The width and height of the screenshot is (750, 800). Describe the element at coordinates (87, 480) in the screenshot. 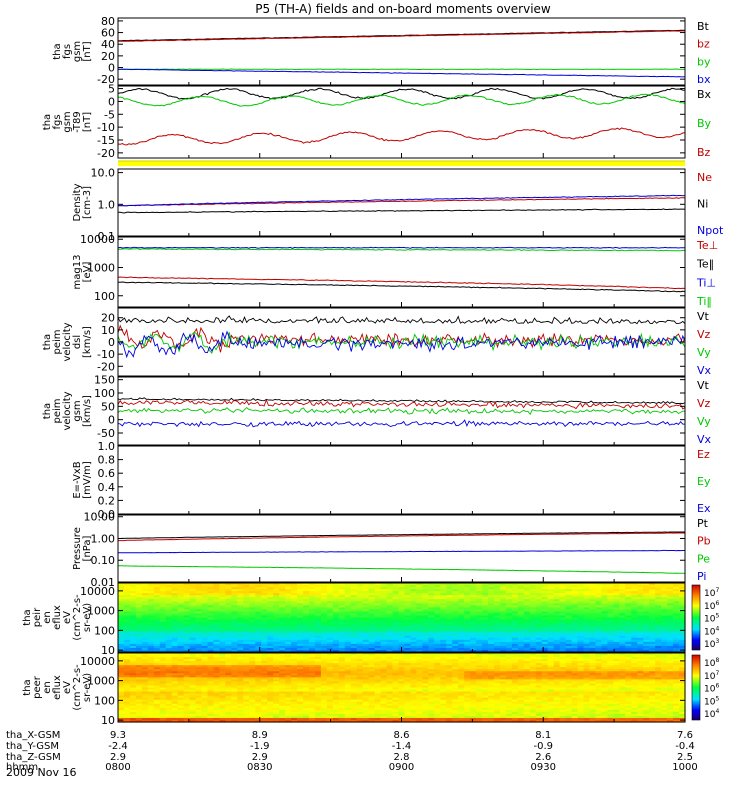

I see `y-axis-label: [mV/m]` at that location.